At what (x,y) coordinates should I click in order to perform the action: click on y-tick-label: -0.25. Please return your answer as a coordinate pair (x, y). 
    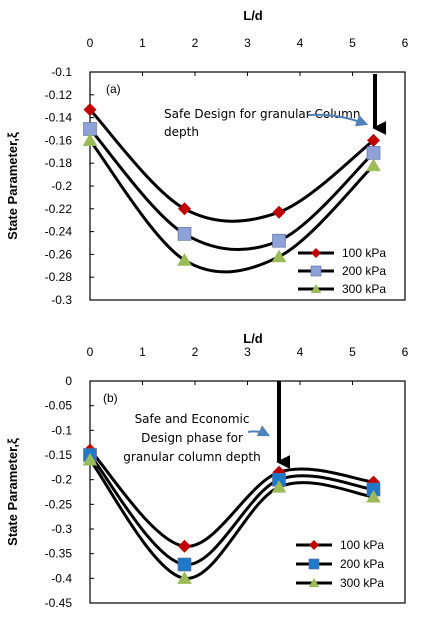
    Looking at the image, I should click on (59, 504).